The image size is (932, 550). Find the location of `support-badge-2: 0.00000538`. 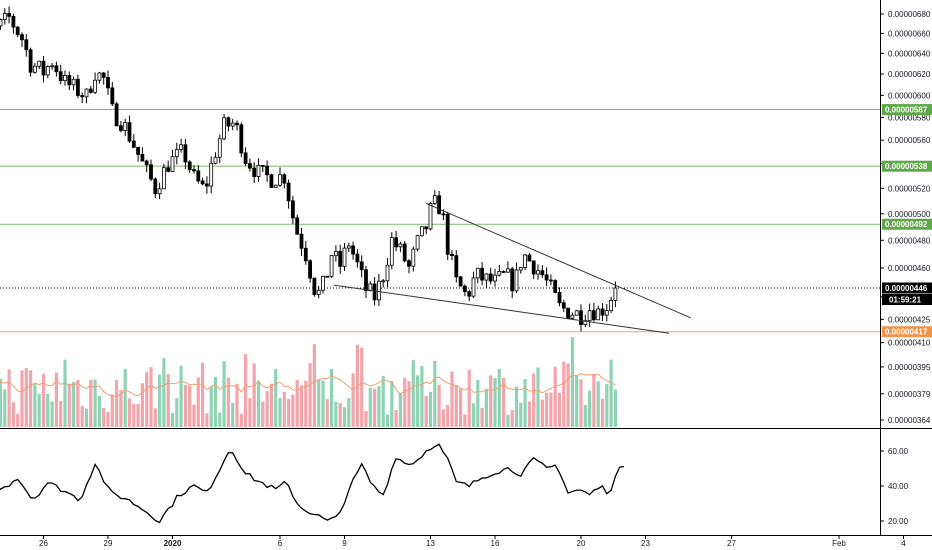

support-badge-2: 0.00000538 is located at coordinates (907, 166).